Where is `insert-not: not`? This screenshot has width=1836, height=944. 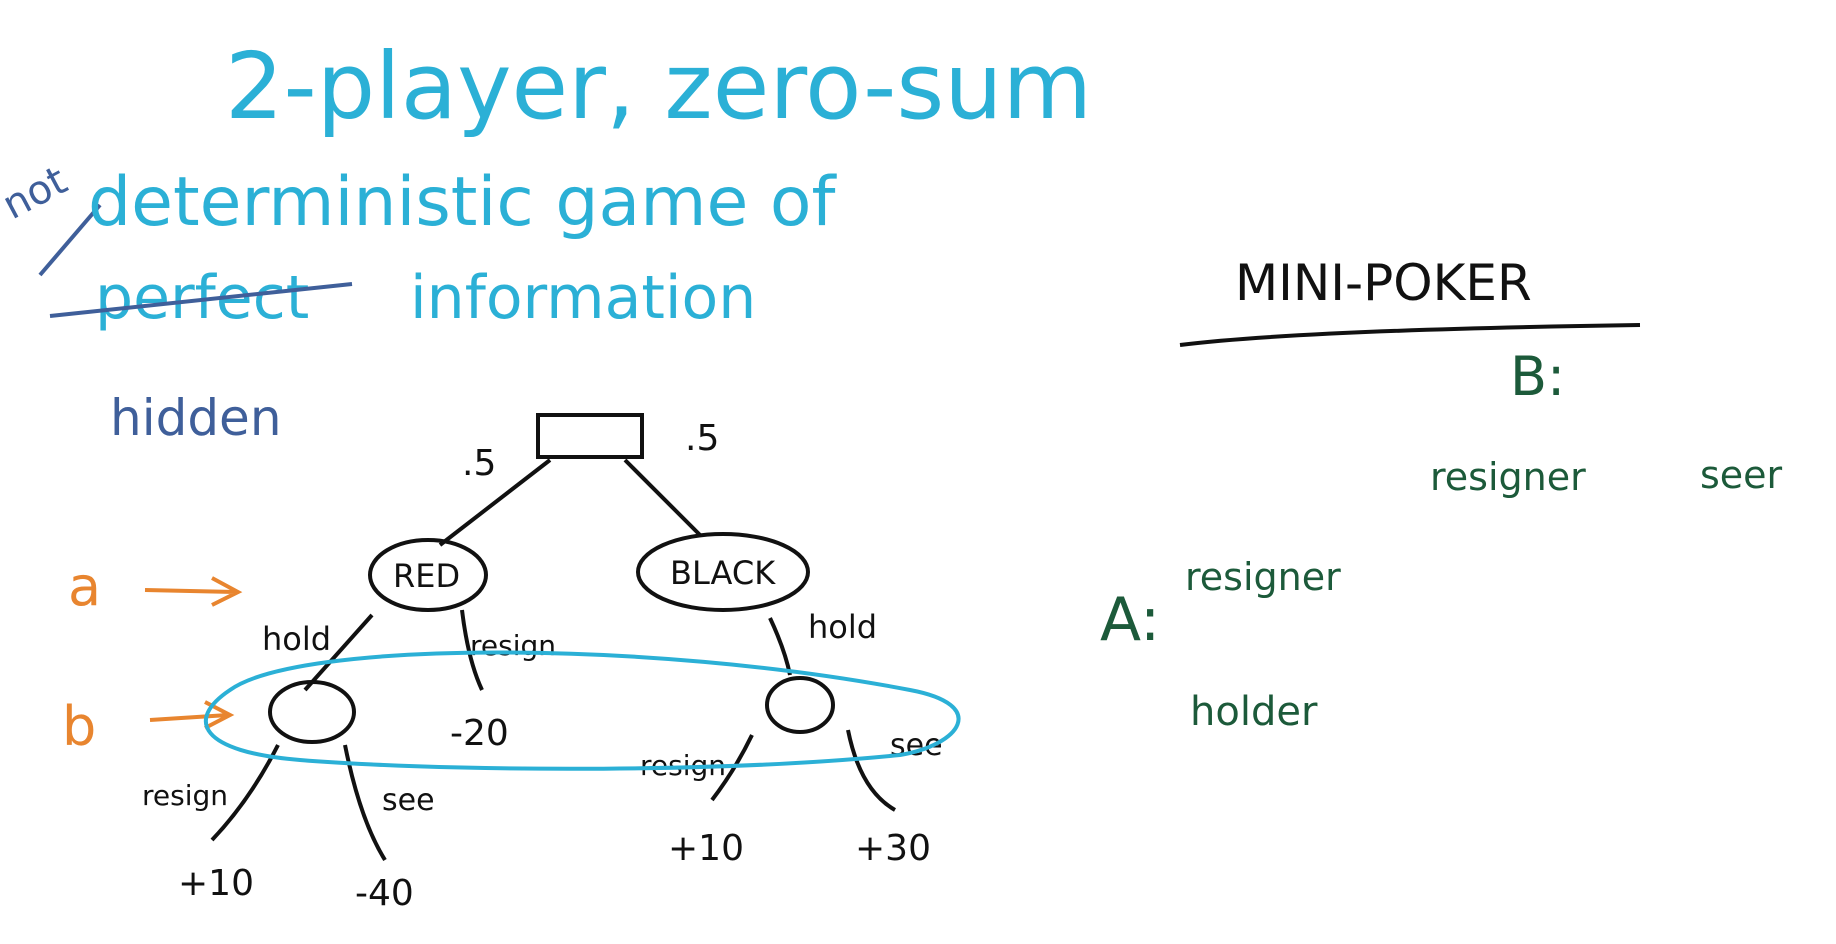 insert-not: not is located at coordinates (37, 192).